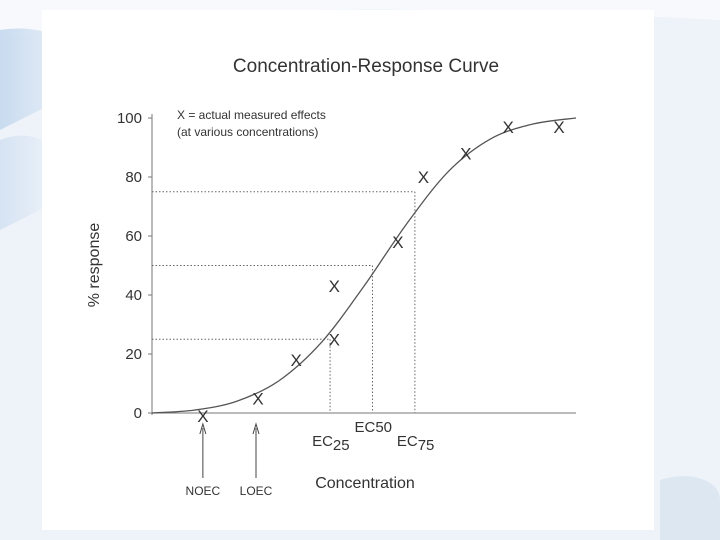  Describe the element at coordinates (133, 177) in the screenshot. I see `y-tick-label: 80` at that location.